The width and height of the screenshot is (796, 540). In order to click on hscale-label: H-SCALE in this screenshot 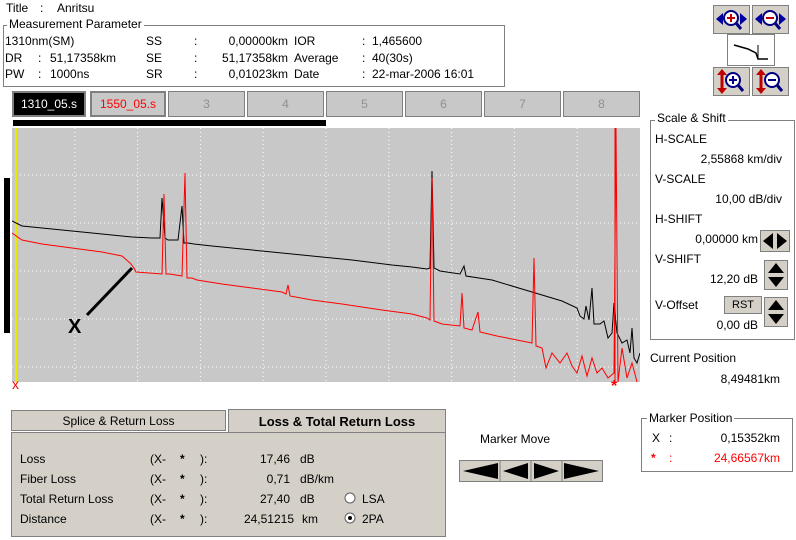, I will do `click(681, 139)`.